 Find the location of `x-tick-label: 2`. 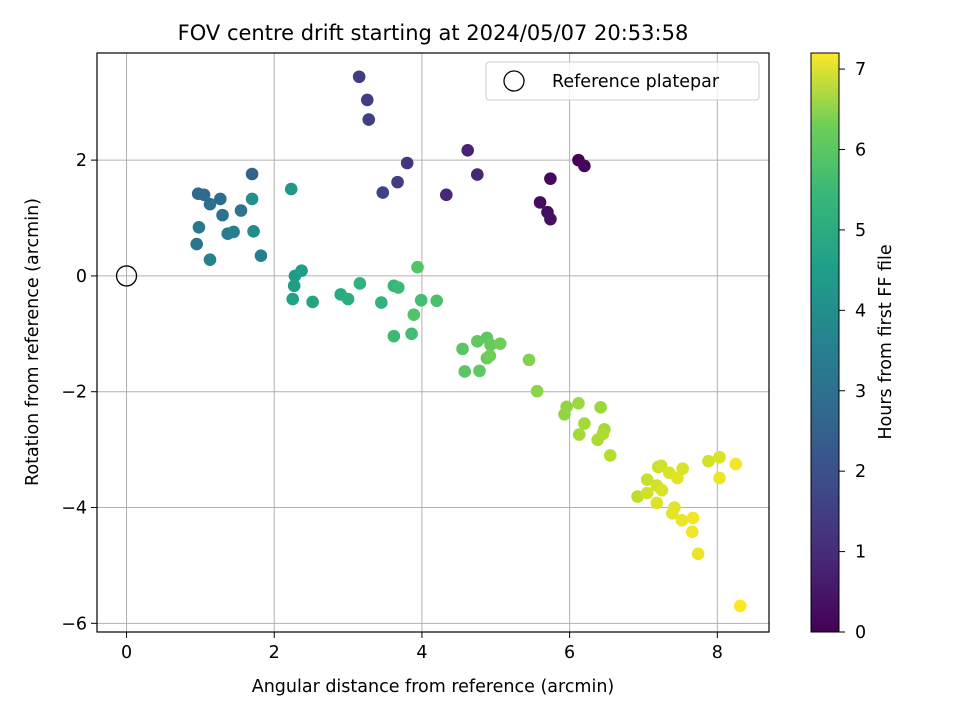

x-tick-label: 2 is located at coordinates (274, 653).